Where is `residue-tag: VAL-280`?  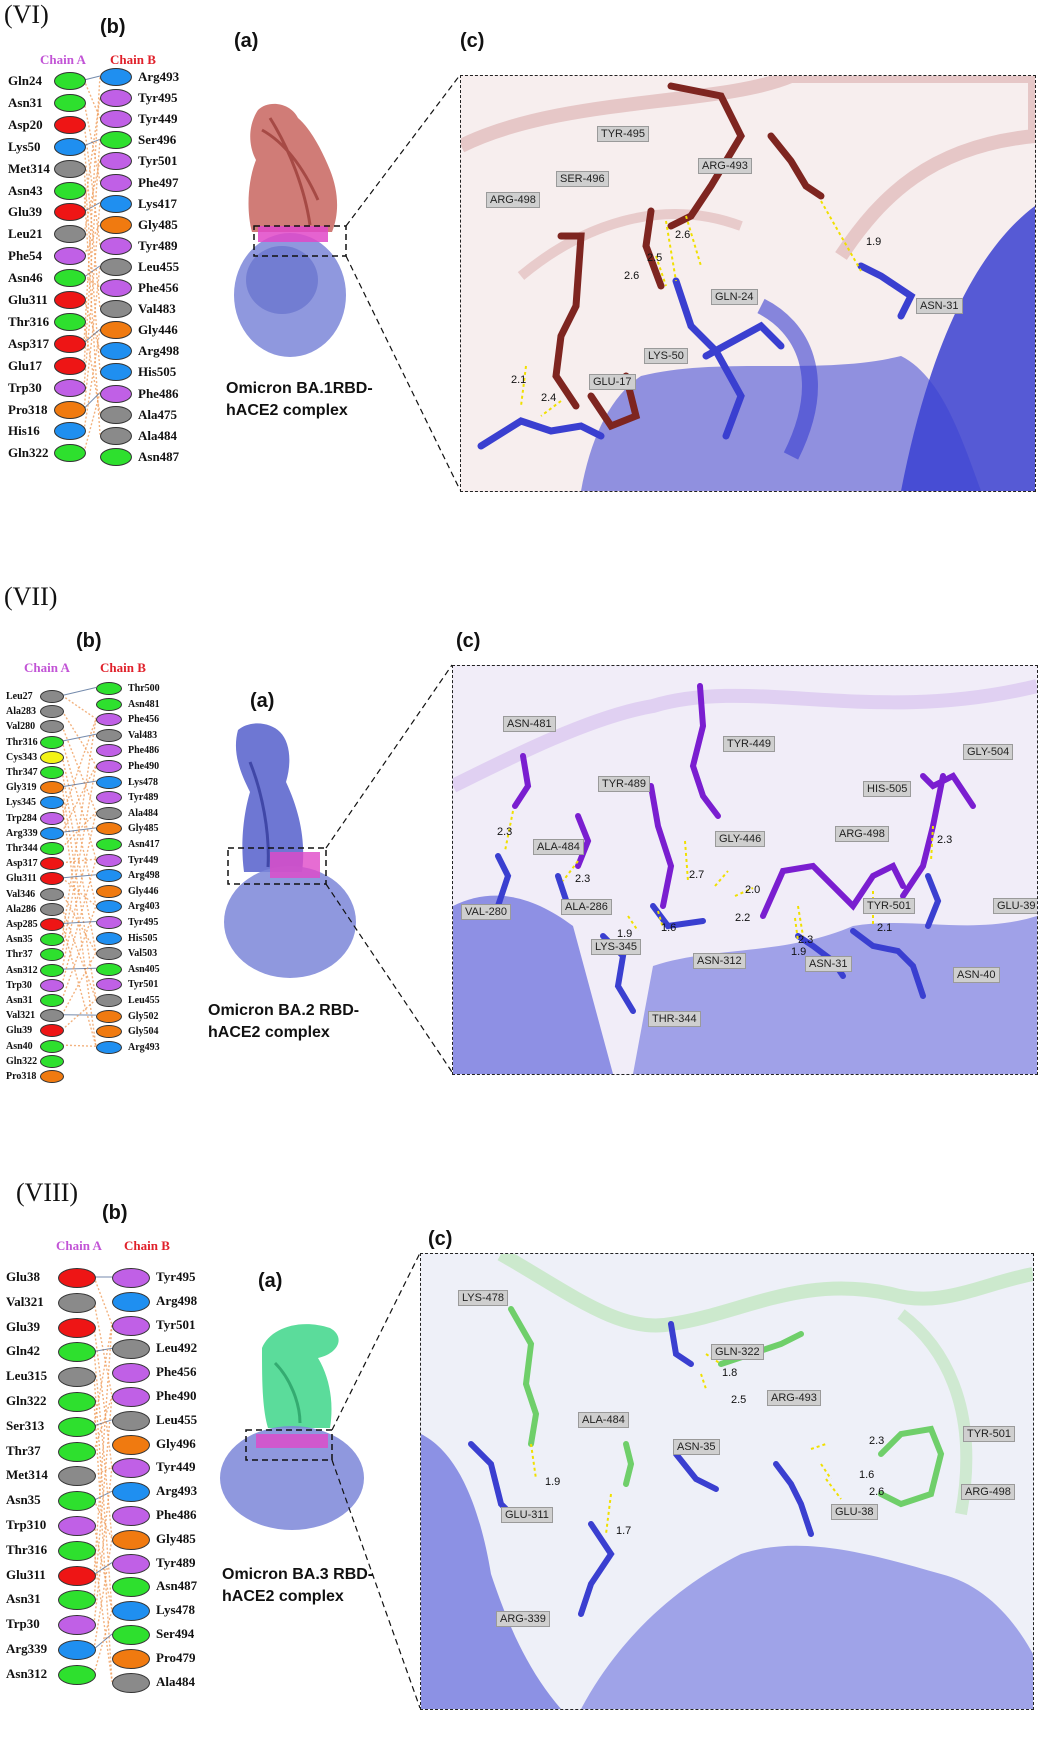
residue-tag: VAL-280 is located at coordinates (486, 912).